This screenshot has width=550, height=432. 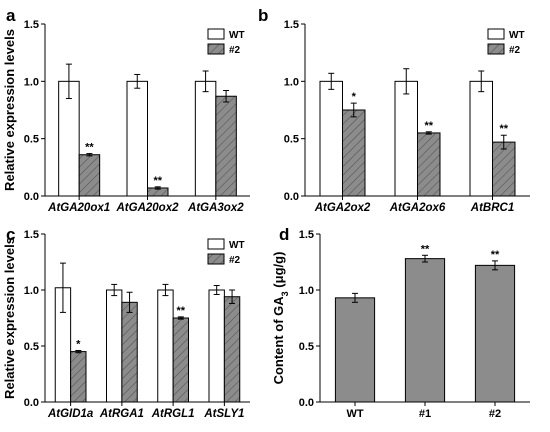 What do you see at coordinates (11, 15) in the screenshot?
I see `panel-label: a` at bounding box center [11, 15].